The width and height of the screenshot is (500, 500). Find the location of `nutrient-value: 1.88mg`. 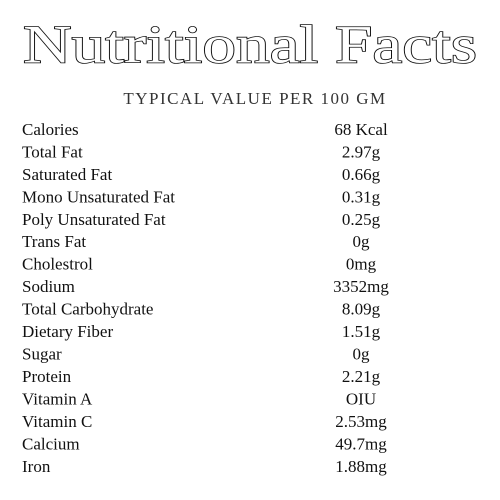

nutrient-value: 1.88mg is located at coordinates (361, 466).